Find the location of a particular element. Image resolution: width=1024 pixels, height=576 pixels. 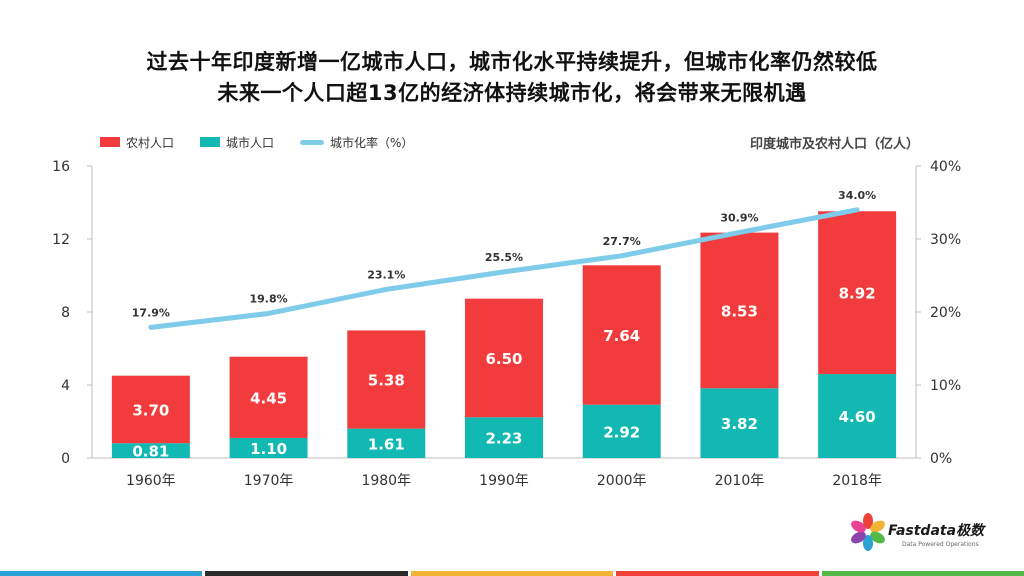

bar-label-rural: 6.50 is located at coordinates (503, 359).